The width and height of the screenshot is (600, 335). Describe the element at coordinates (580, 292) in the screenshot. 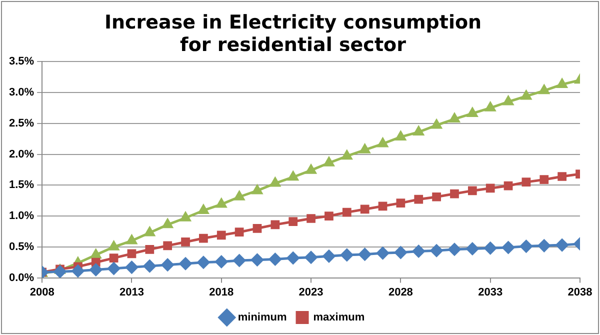

I see `x-tick-label: 2038` at that location.